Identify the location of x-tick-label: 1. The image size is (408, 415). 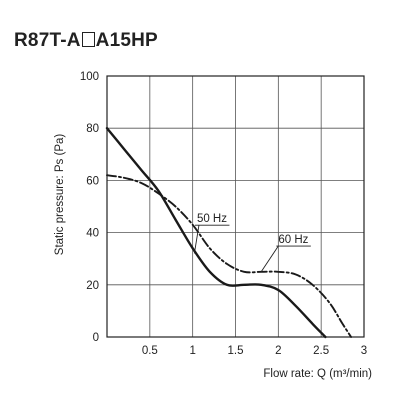
(192, 351).